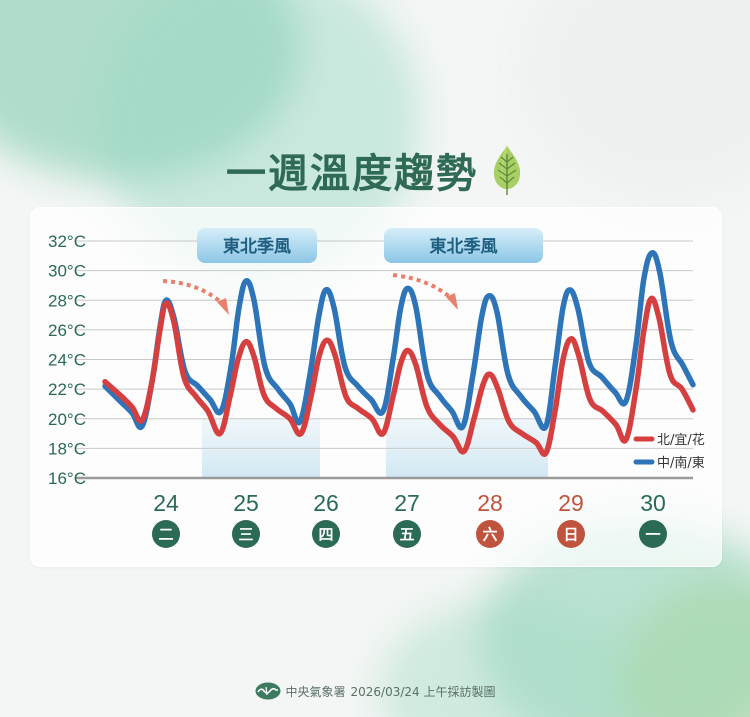 Image resolution: width=750 pixels, height=717 pixels. I want to click on leaf-icon, so click(507, 170).